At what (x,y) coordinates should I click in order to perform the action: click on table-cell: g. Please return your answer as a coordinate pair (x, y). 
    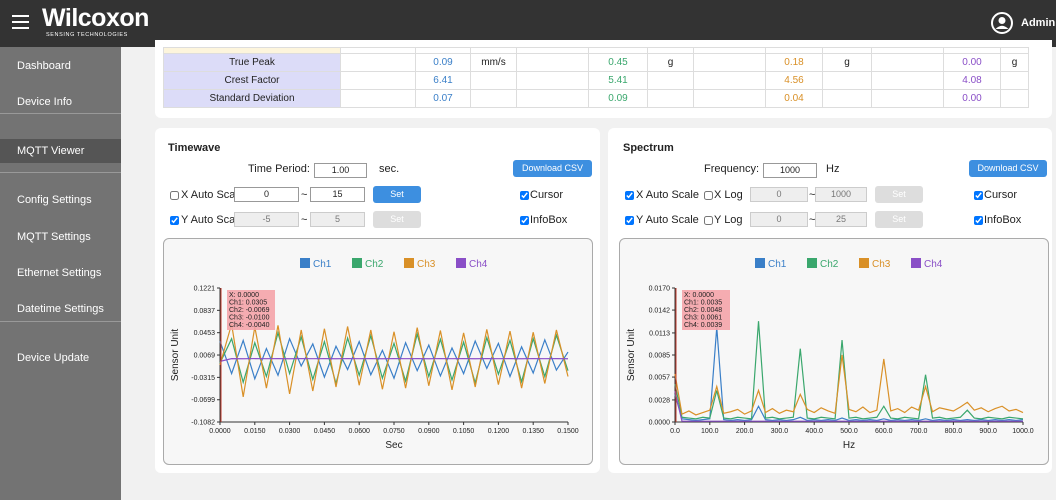
    Looking at the image, I should click on (1014, 62).